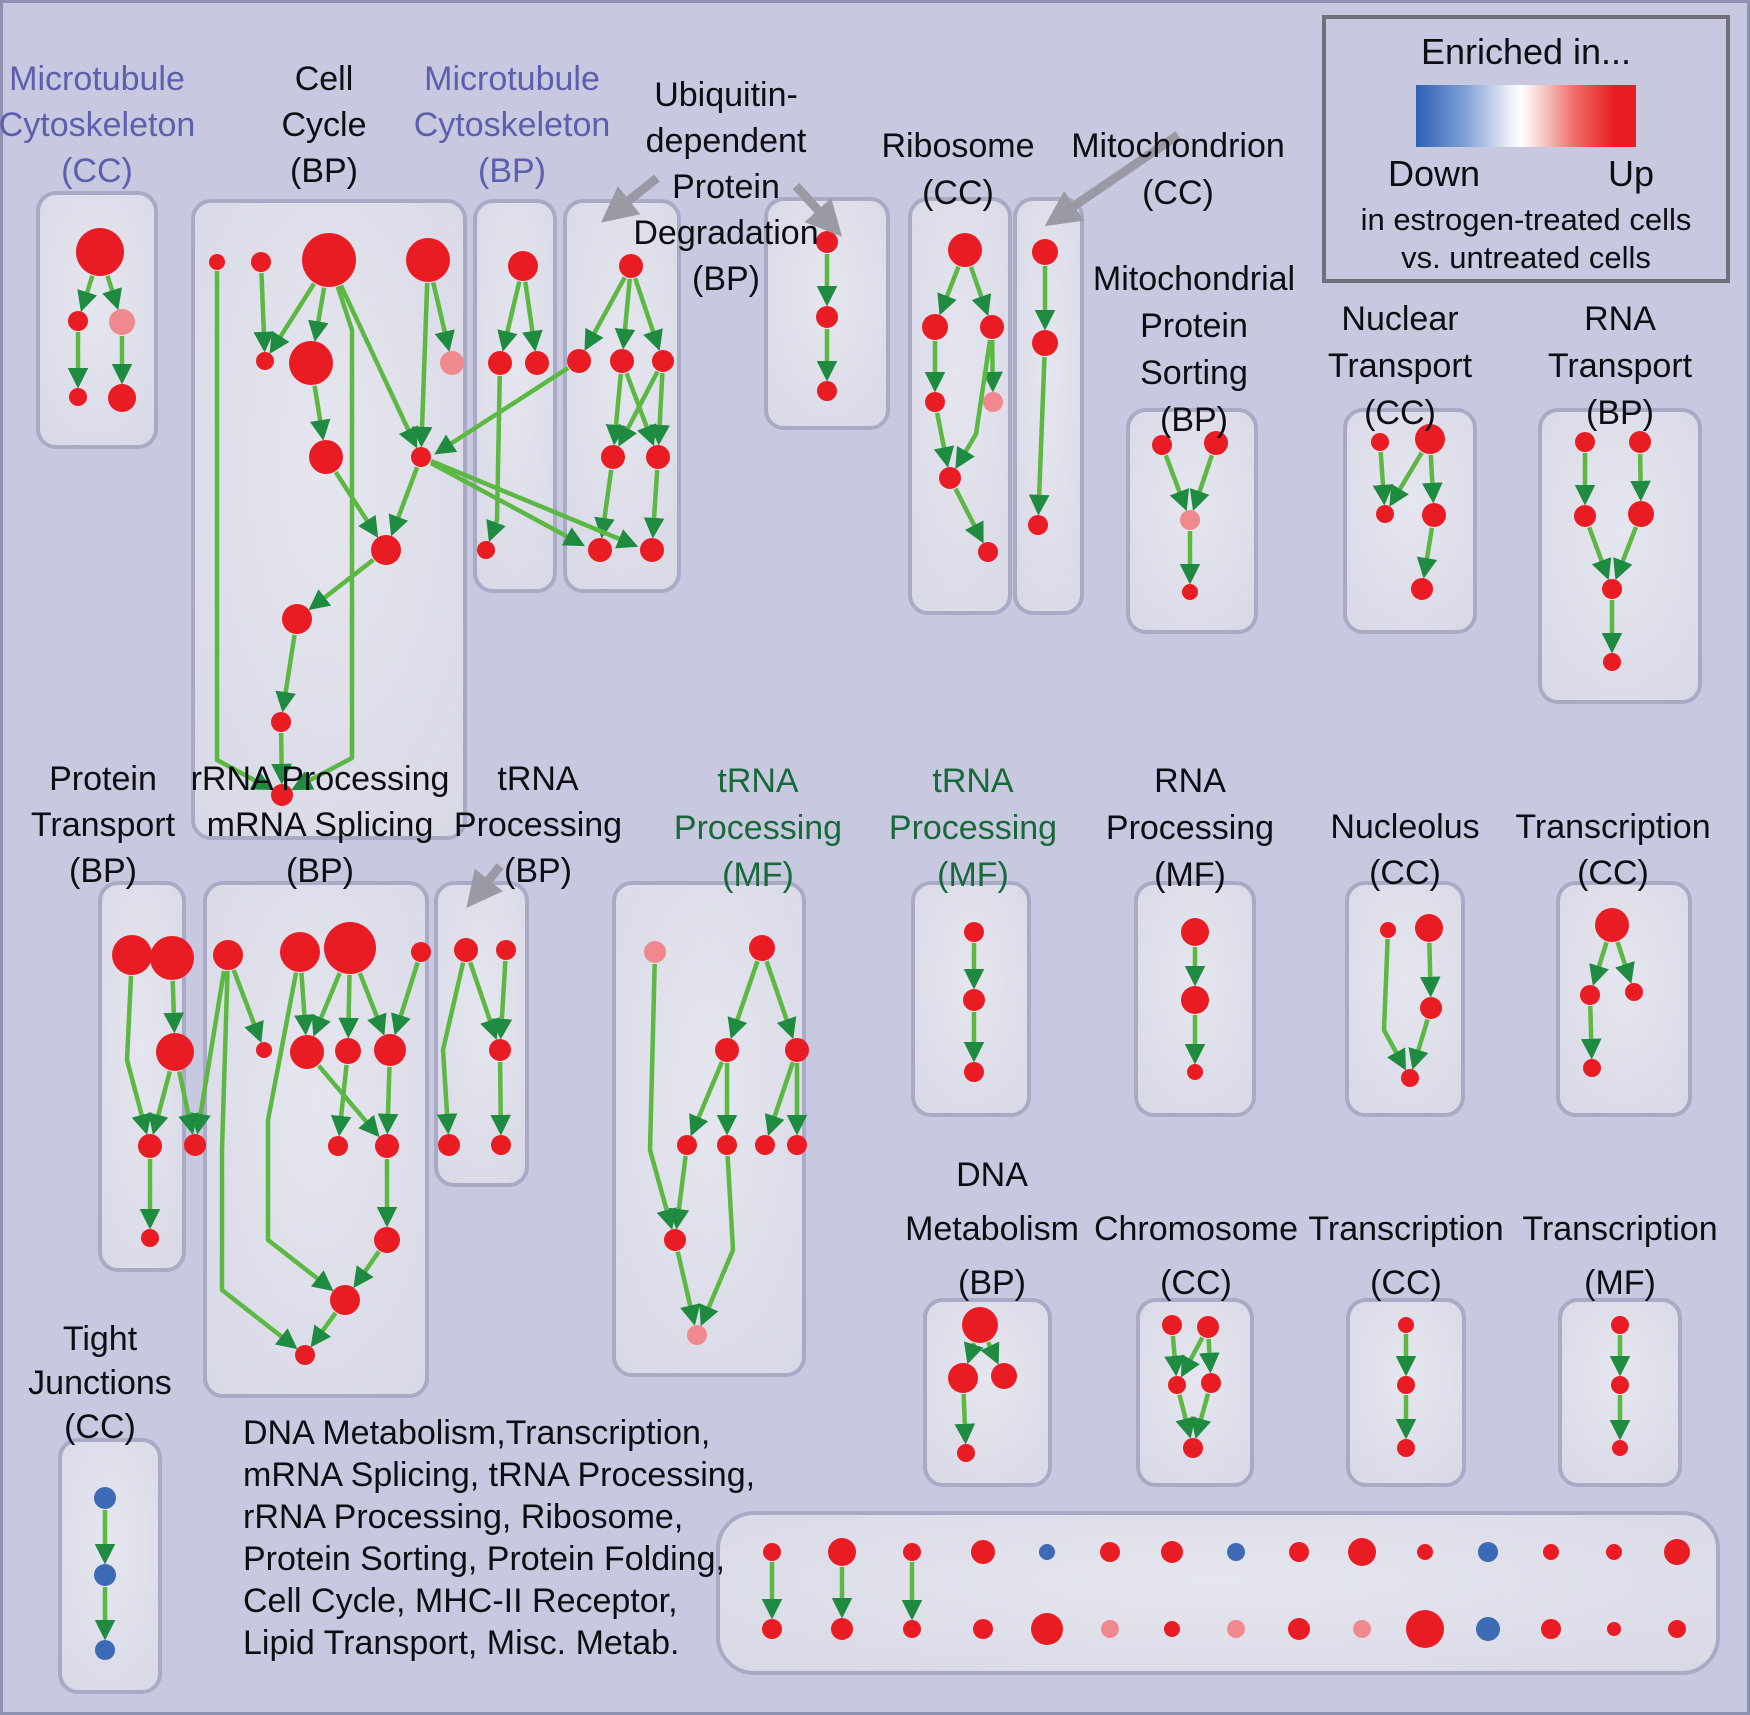 This screenshot has height=1715, width=1750. What do you see at coordinates (100, 1383) in the screenshot?
I see `cluster-label-tight-junctions-cc: Tight Junctions (CC)` at bounding box center [100, 1383].